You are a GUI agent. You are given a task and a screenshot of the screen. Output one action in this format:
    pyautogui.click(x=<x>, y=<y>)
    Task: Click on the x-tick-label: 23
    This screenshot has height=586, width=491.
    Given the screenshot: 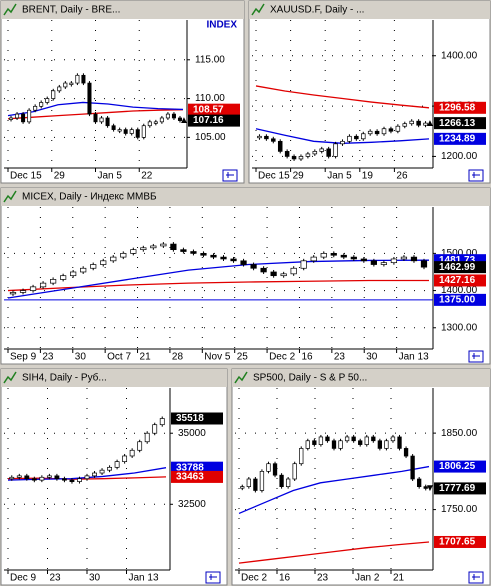 What is the action you would take?
    pyautogui.click(x=56, y=578)
    